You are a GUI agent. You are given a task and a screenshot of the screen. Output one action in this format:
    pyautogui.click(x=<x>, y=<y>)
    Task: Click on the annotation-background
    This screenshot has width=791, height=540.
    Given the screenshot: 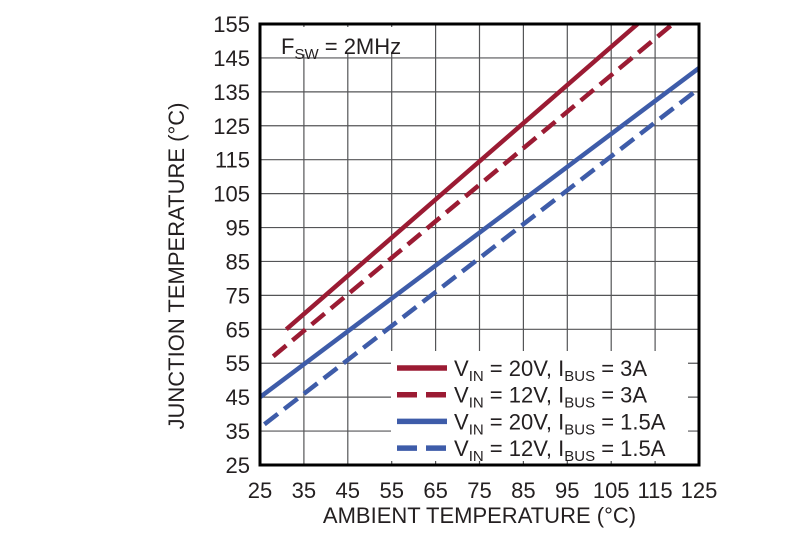 What is the action you would take?
    pyautogui.click(x=340, y=40)
    